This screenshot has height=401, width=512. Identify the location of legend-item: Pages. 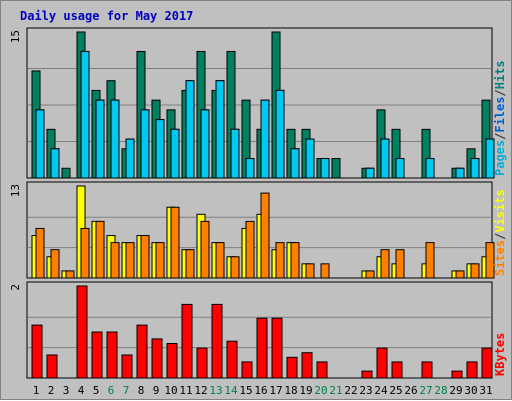
(500, 158).